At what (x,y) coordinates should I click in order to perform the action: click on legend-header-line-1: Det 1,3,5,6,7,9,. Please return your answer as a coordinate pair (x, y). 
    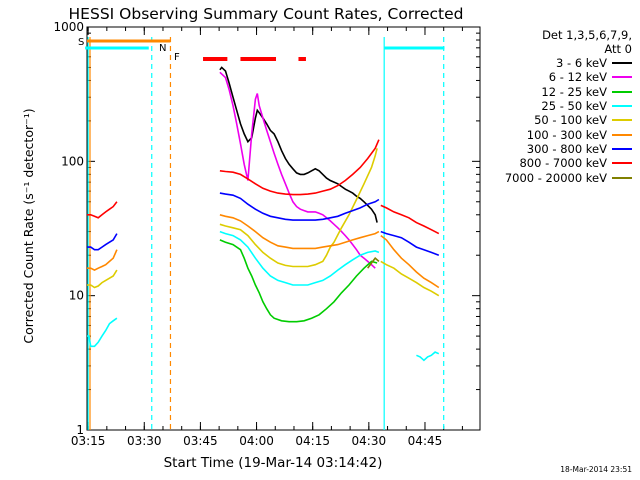
    Looking at the image, I should click on (587, 35).